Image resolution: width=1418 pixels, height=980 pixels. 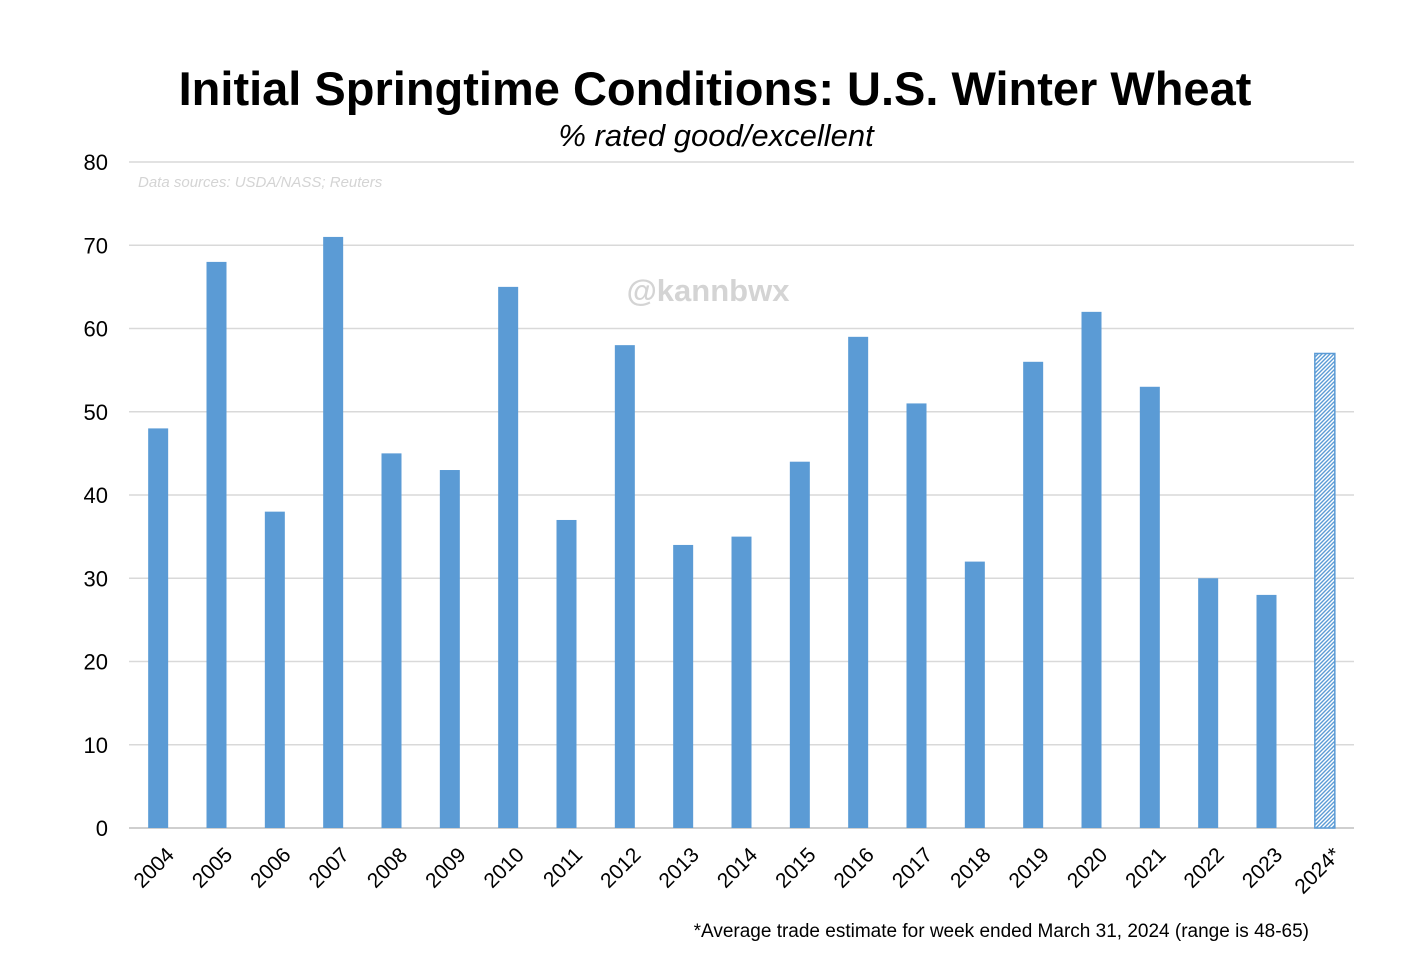 What do you see at coordinates (270, 867) in the screenshot?
I see `x-tick-label: 2006` at bounding box center [270, 867].